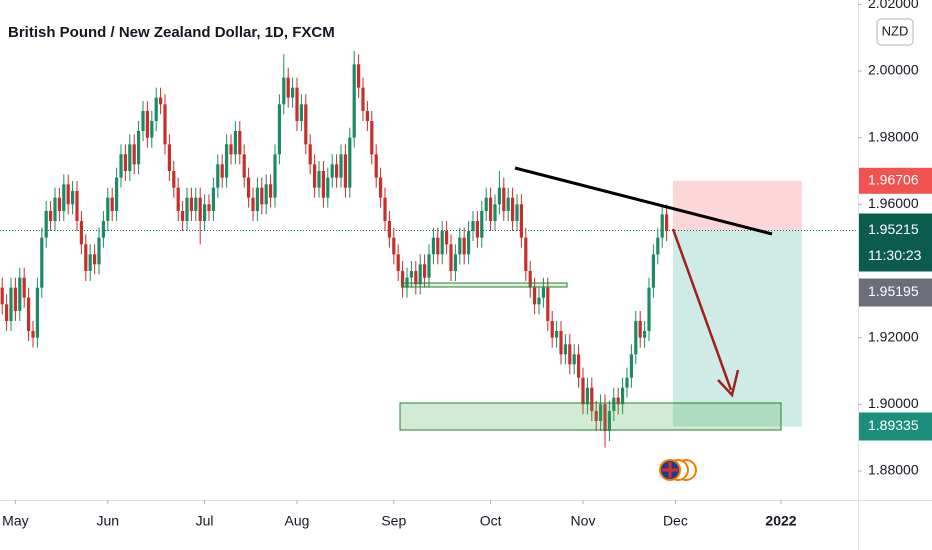 This screenshot has height=550, width=932. I want to click on currency-label: NZD, so click(895, 30).